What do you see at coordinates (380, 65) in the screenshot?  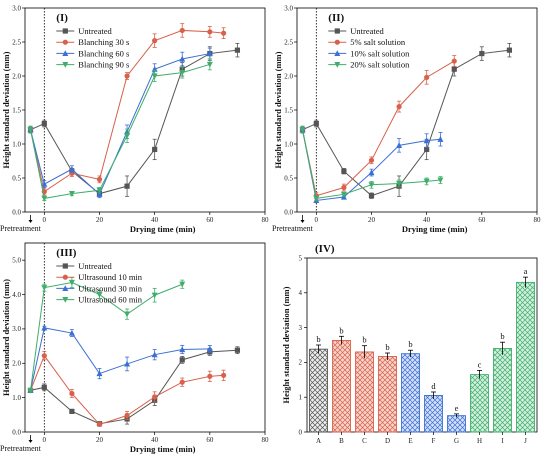 I see `legend-label: 20% salt solution` at bounding box center [380, 65].